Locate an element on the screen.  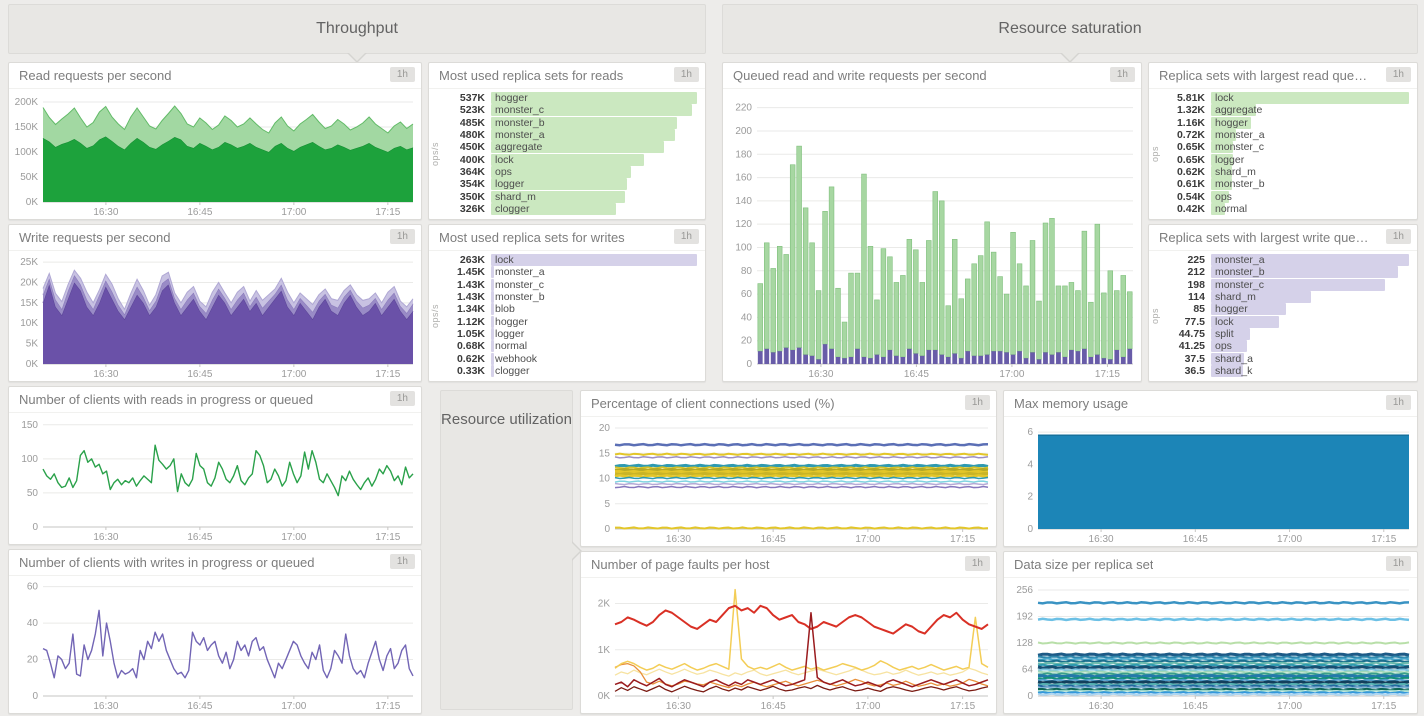
toplist-row: 523K monster_c is located at coordinates (570, 110).